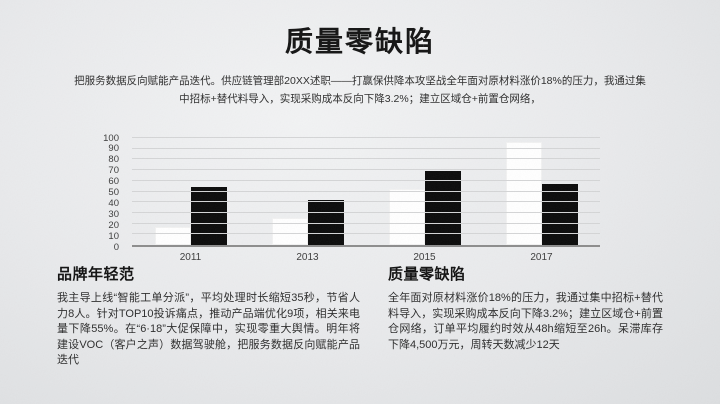 This screenshot has width=720, height=404. Describe the element at coordinates (307, 257) in the screenshot. I see `x-axis-label: 2013` at that location.